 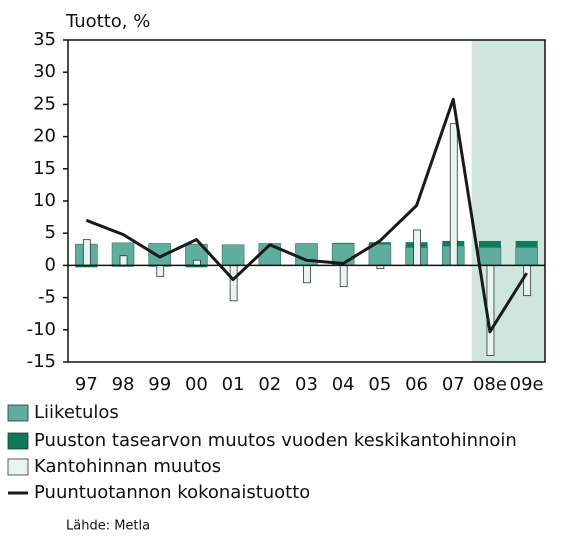 I want to click on x-tick-label: 06, so click(x=416, y=384).